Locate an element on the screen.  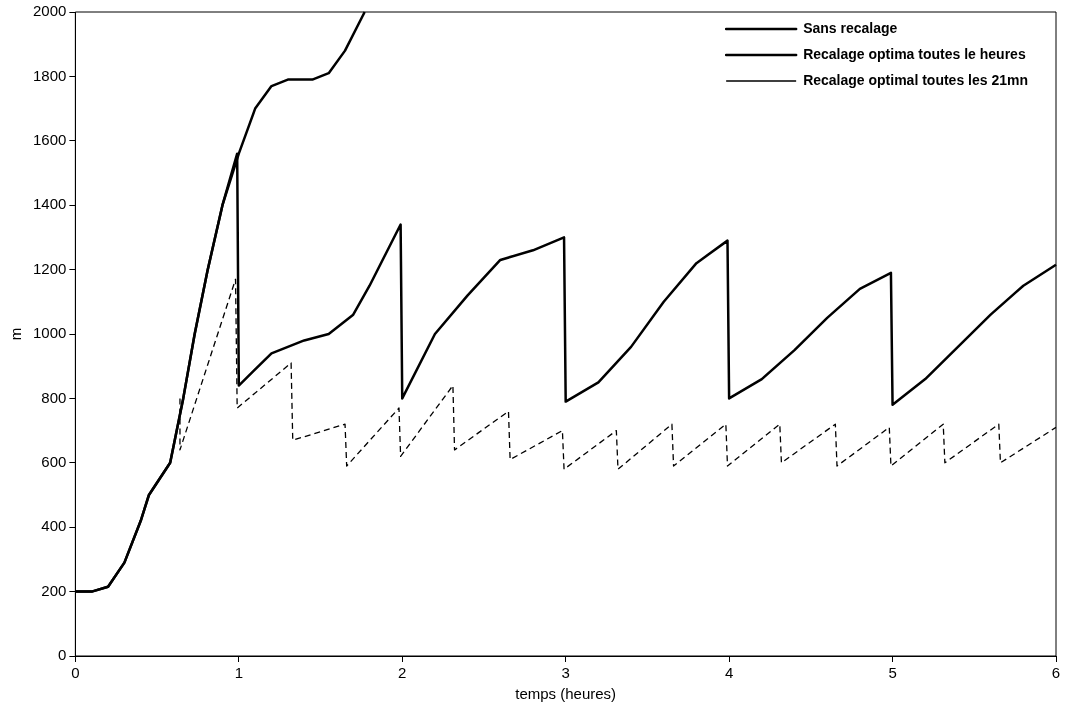
legend-label: Recalage optimal toutes les 21mn is located at coordinates (915, 79).